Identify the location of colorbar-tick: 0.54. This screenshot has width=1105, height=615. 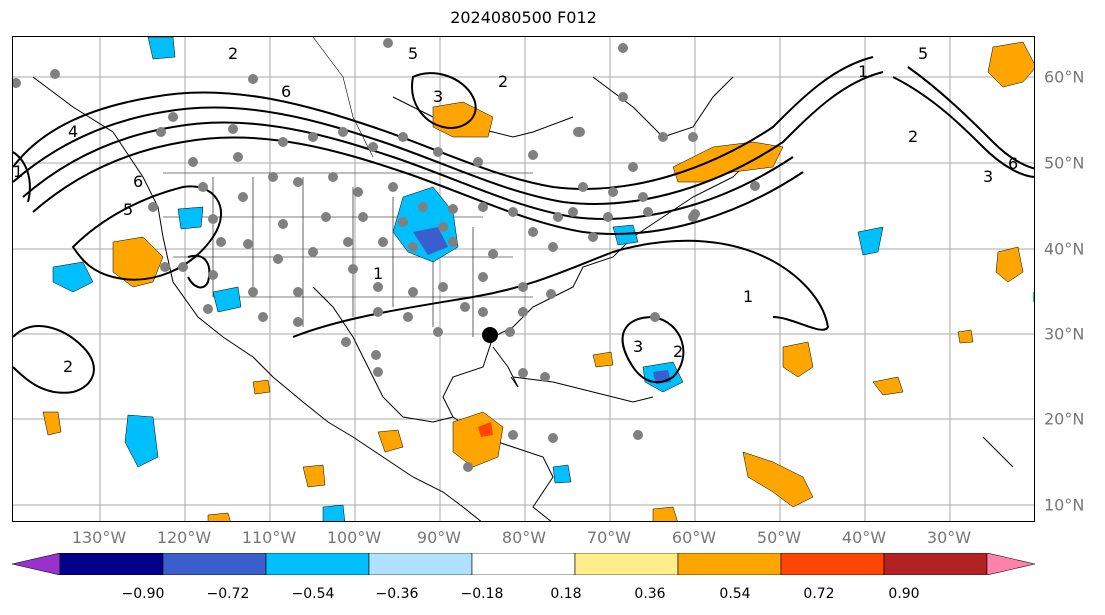
(735, 594).